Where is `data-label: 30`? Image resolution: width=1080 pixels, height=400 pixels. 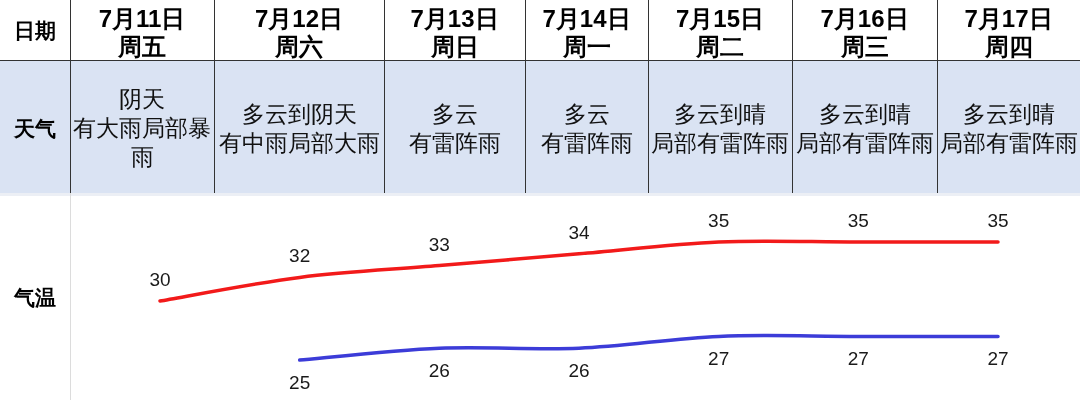
data-label: 30 is located at coordinates (160, 279).